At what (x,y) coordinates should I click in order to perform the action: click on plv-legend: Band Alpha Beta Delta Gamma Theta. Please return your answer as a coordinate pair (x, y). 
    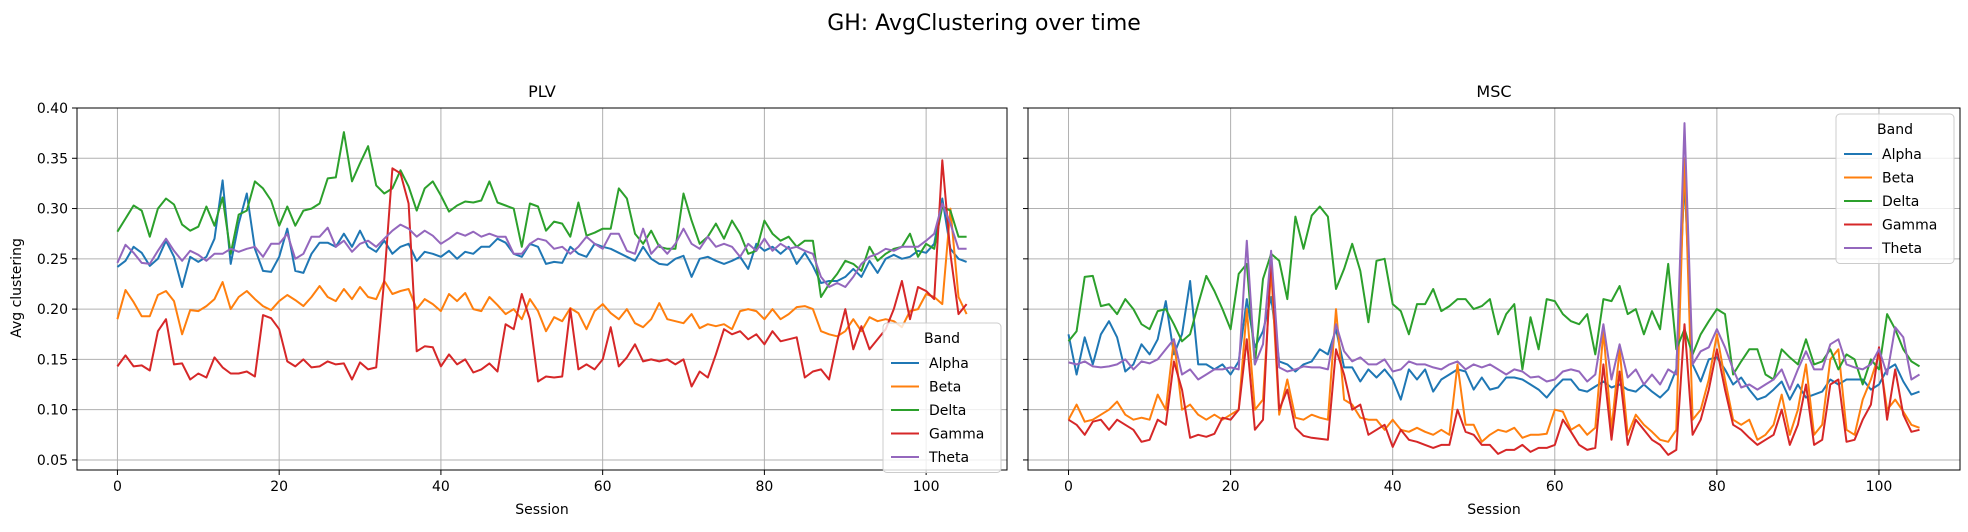
    Looking at the image, I should click on (942, 397).